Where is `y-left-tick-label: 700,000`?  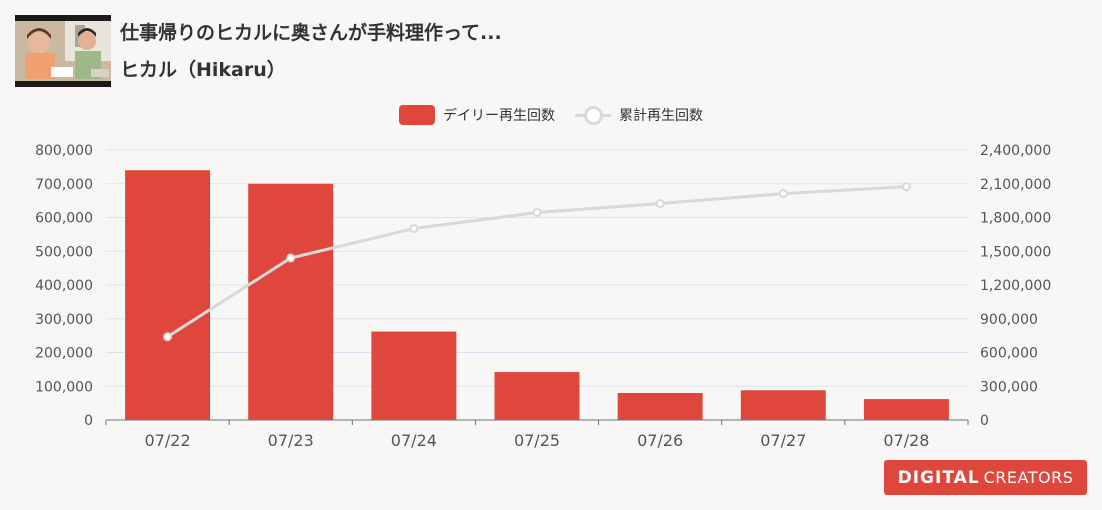
y-left-tick-label: 700,000 is located at coordinates (64, 185).